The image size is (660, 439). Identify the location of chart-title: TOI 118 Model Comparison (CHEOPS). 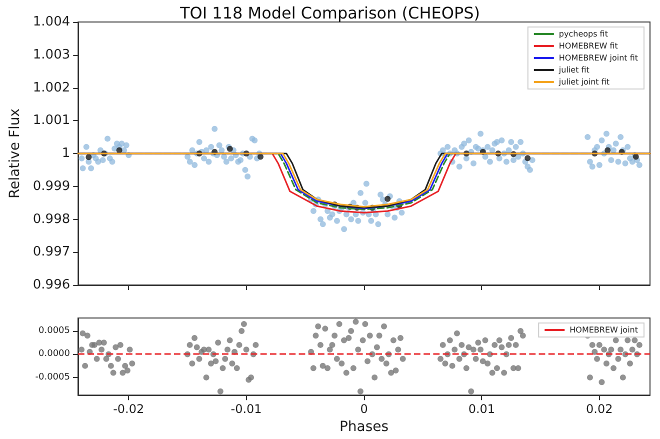
(329, 13).